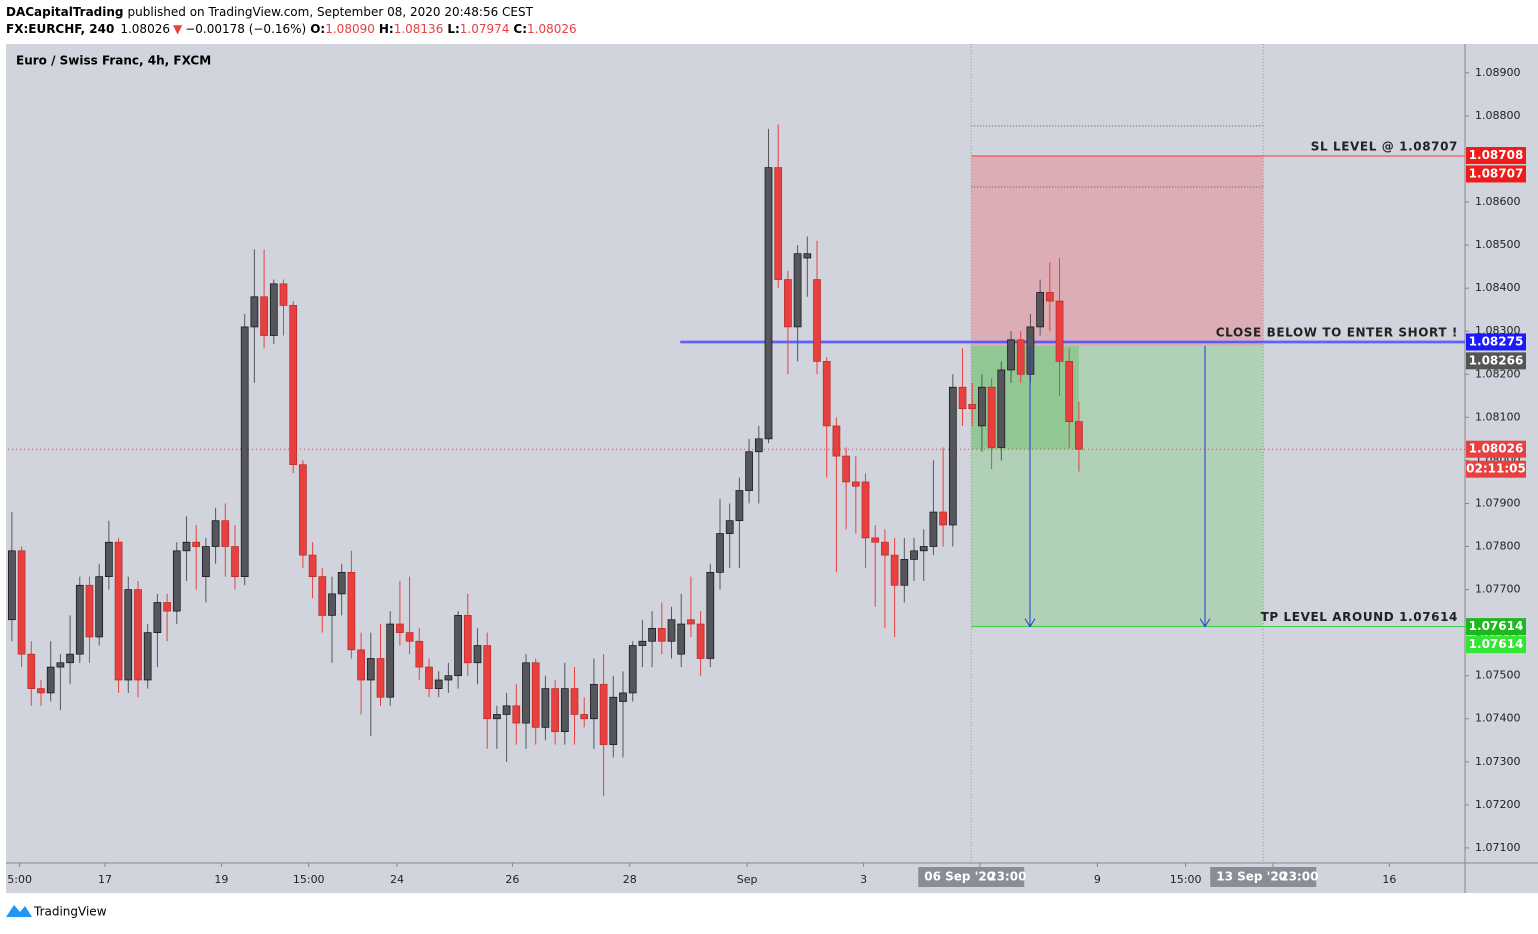 The height and width of the screenshot is (934, 1538). I want to click on annotation: TP LEVEL AROUND 1.07614, so click(1359, 617).